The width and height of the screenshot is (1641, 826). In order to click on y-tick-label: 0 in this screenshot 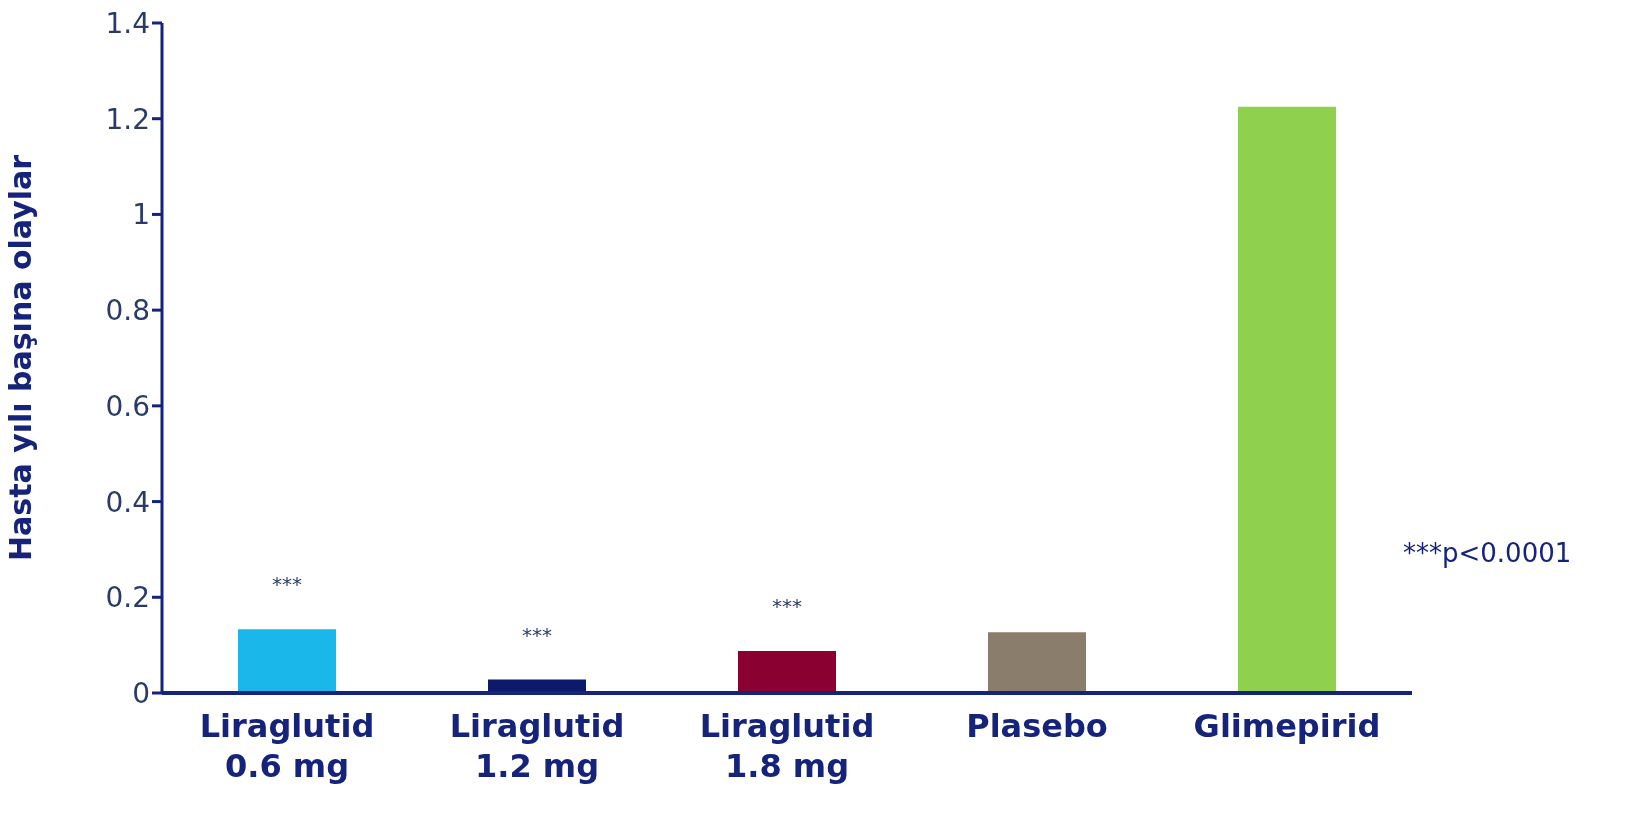, I will do `click(141, 693)`.